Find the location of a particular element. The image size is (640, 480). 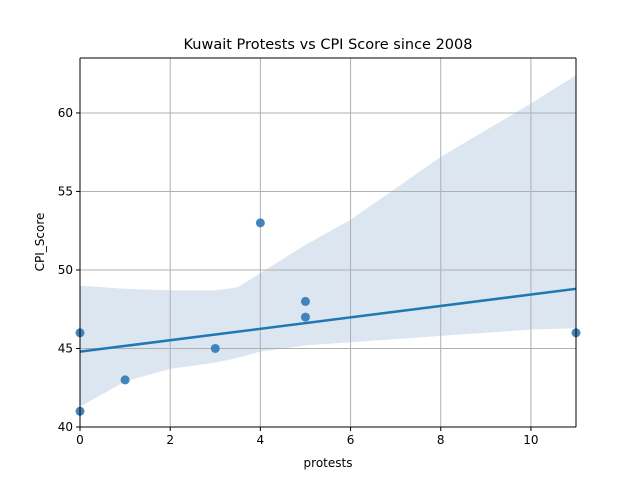

regression-layer is located at coordinates (328, 320).